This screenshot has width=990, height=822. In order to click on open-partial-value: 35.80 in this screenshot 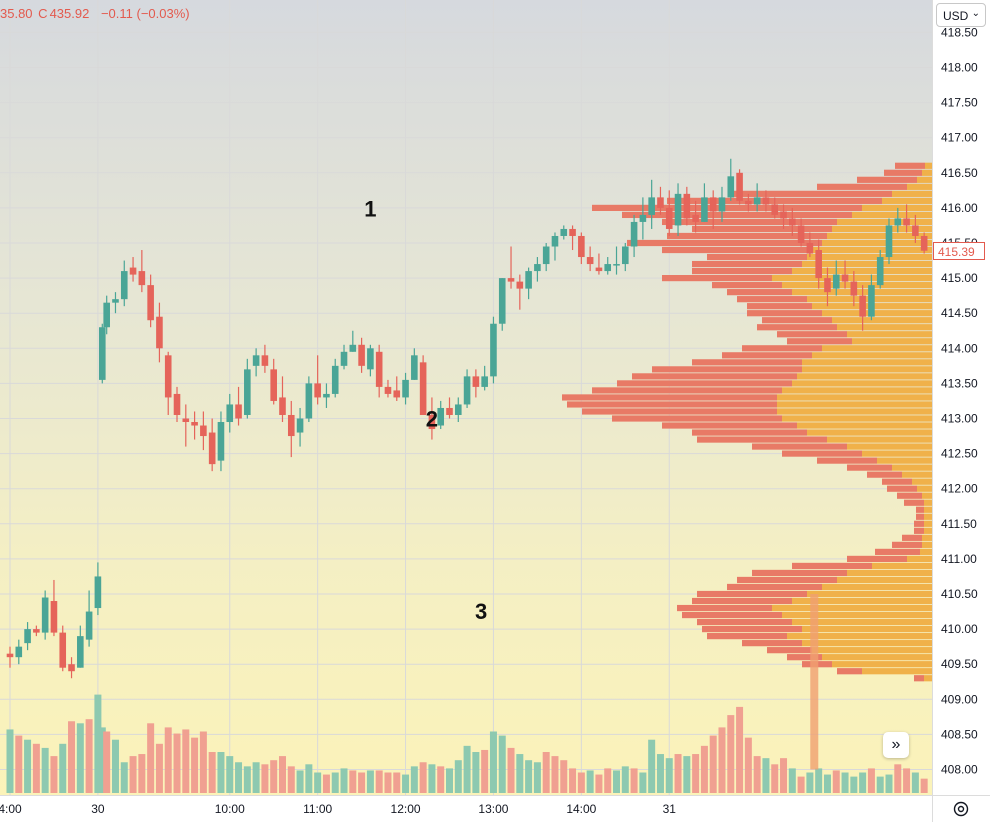, I will do `click(16, 13)`.